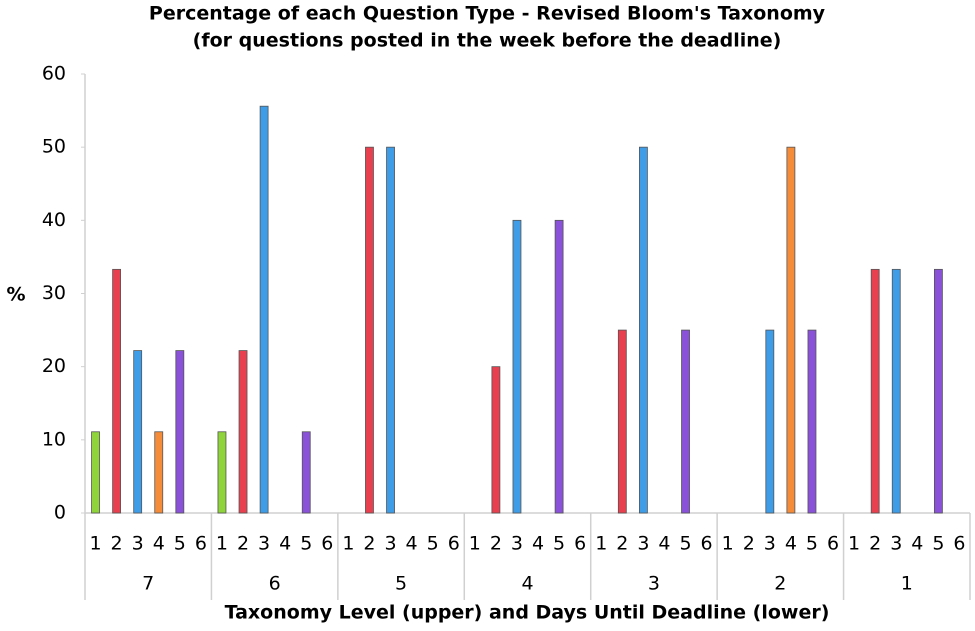 This screenshot has height=631, width=975. Describe the element at coordinates (54, 74) in the screenshot. I see `y-tick-label: 60` at that location.